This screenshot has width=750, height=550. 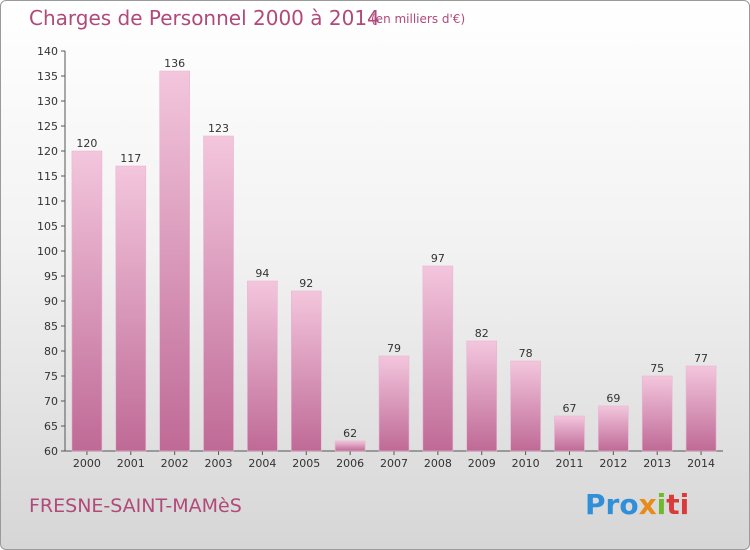 What do you see at coordinates (47, 76) in the screenshot?
I see `y-tick-label: 135` at bounding box center [47, 76].